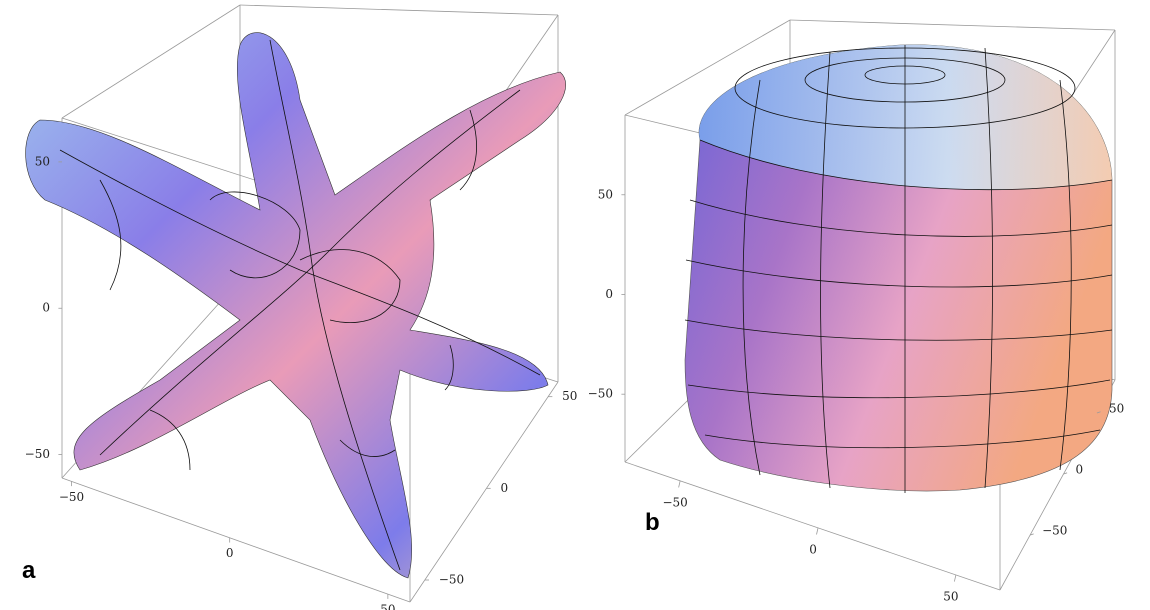 This screenshot has width=1150, height=610. Describe the element at coordinates (905, 117) in the screenshot. I see `surface-top` at that location.